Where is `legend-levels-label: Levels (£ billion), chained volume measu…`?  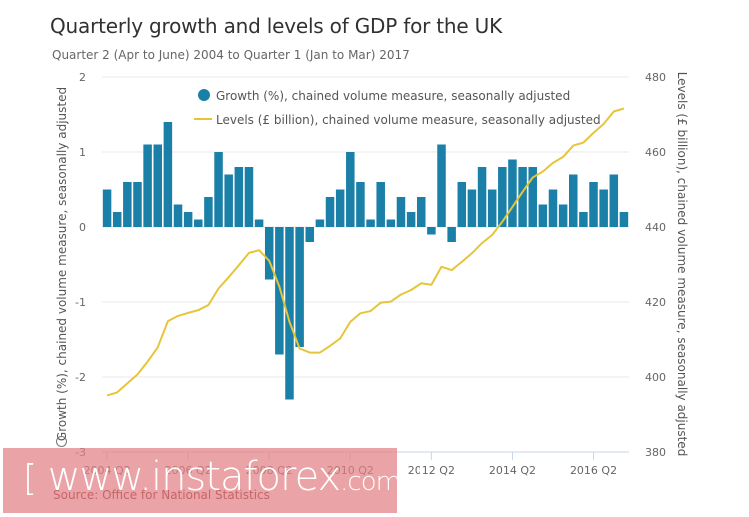 legend-levels-label: Levels (£ billion), chained volume measu… is located at coordinates (408, 120).